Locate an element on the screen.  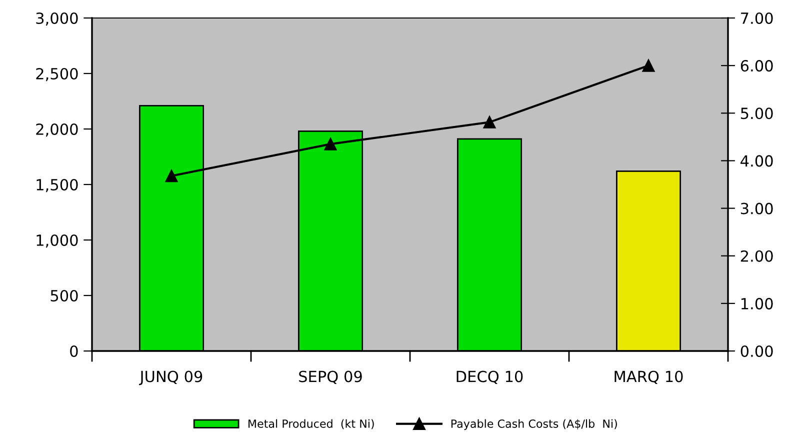
y2-tick-label: 4.00 is located at coordinates (756, 161).